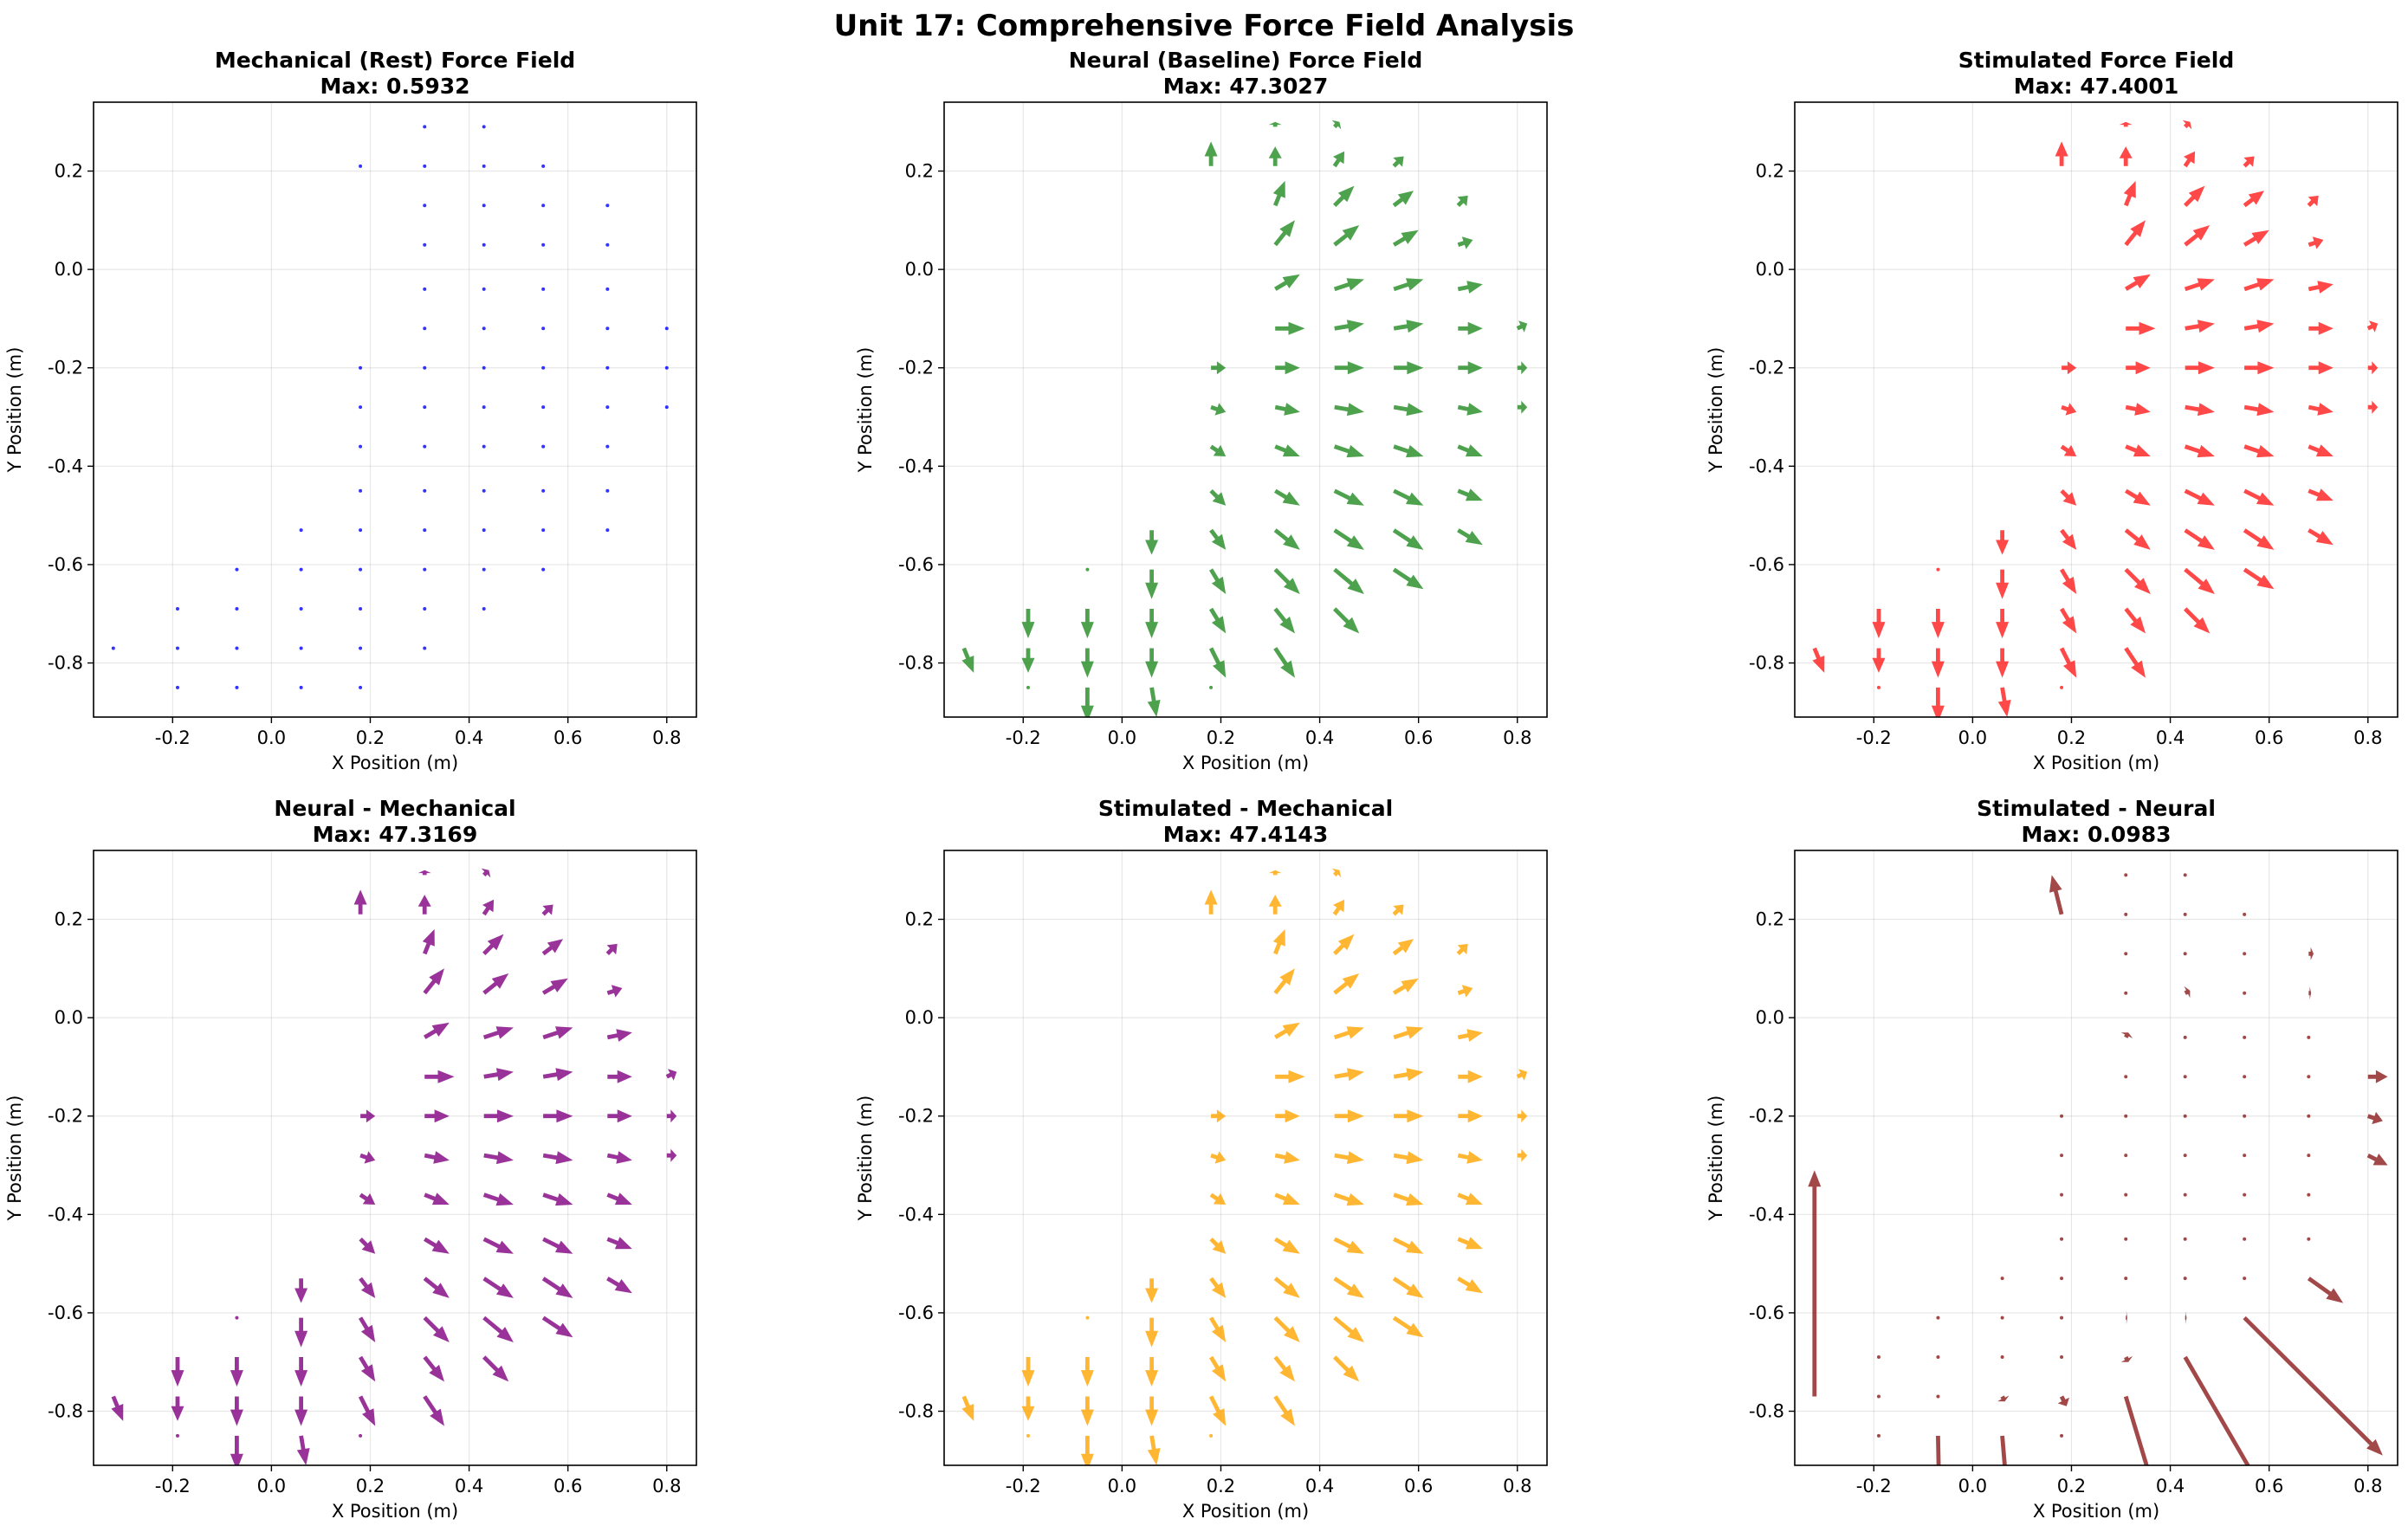 The width and height of the screenshot is (2408, 1532). What do you see at coordinates (65, 1411) in the screenshot?
I see `y-tick-label: -0.8` at bounding box center [65, 1411].